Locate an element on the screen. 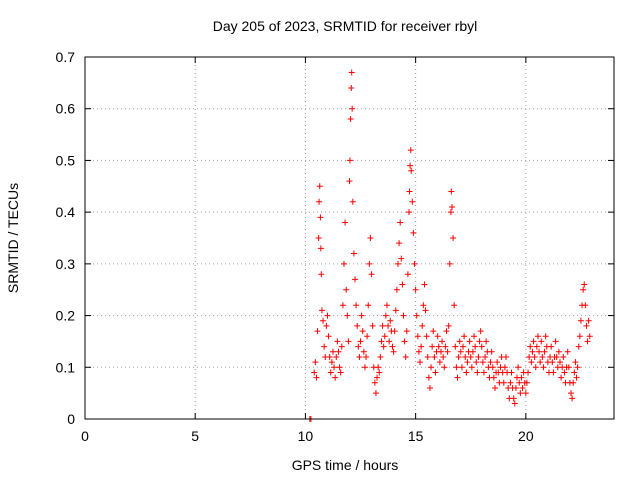  x-axis-label: GPS time / hours is located at coordinates (345, 465).